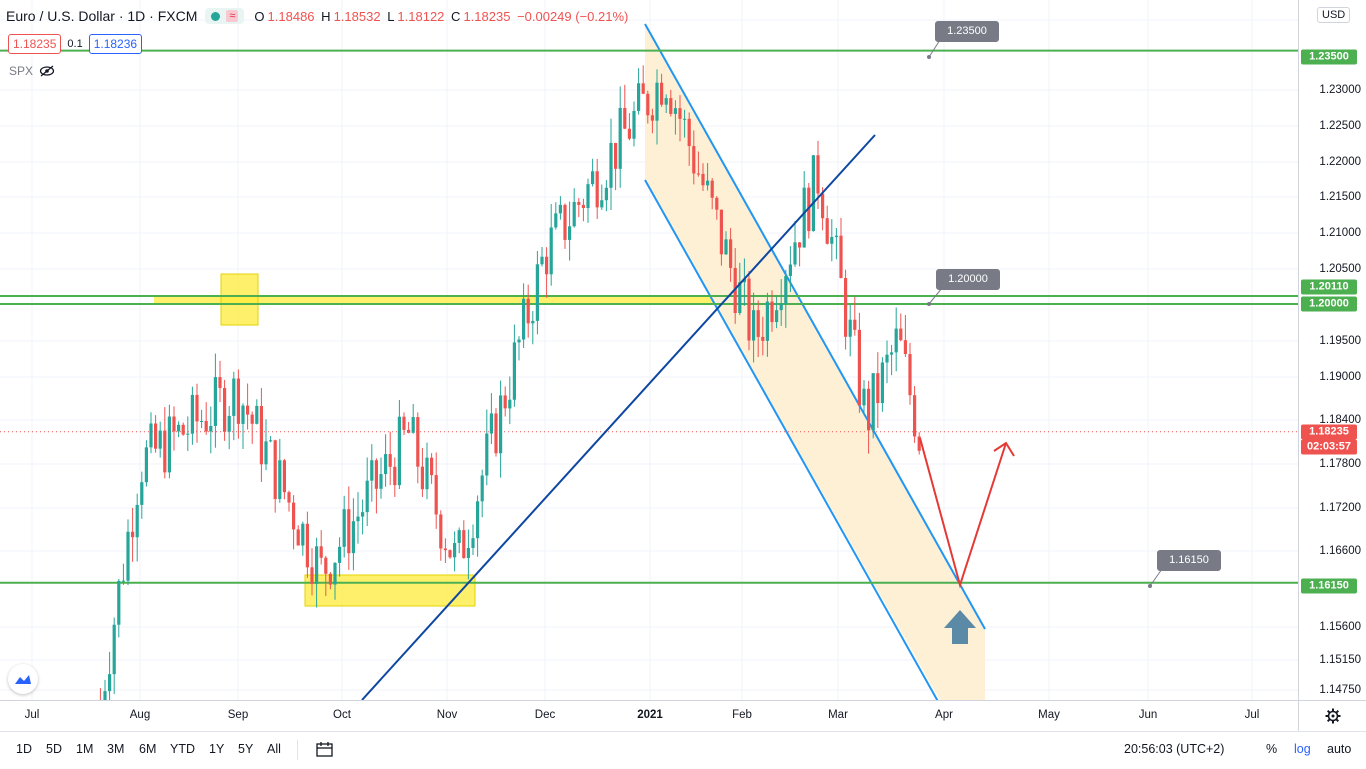 This screenshot has height=769, width=1366. Describe the element at coordinates (1340, 627) in the screenshot. I see `price-tick-label: 1.15600` at that location.